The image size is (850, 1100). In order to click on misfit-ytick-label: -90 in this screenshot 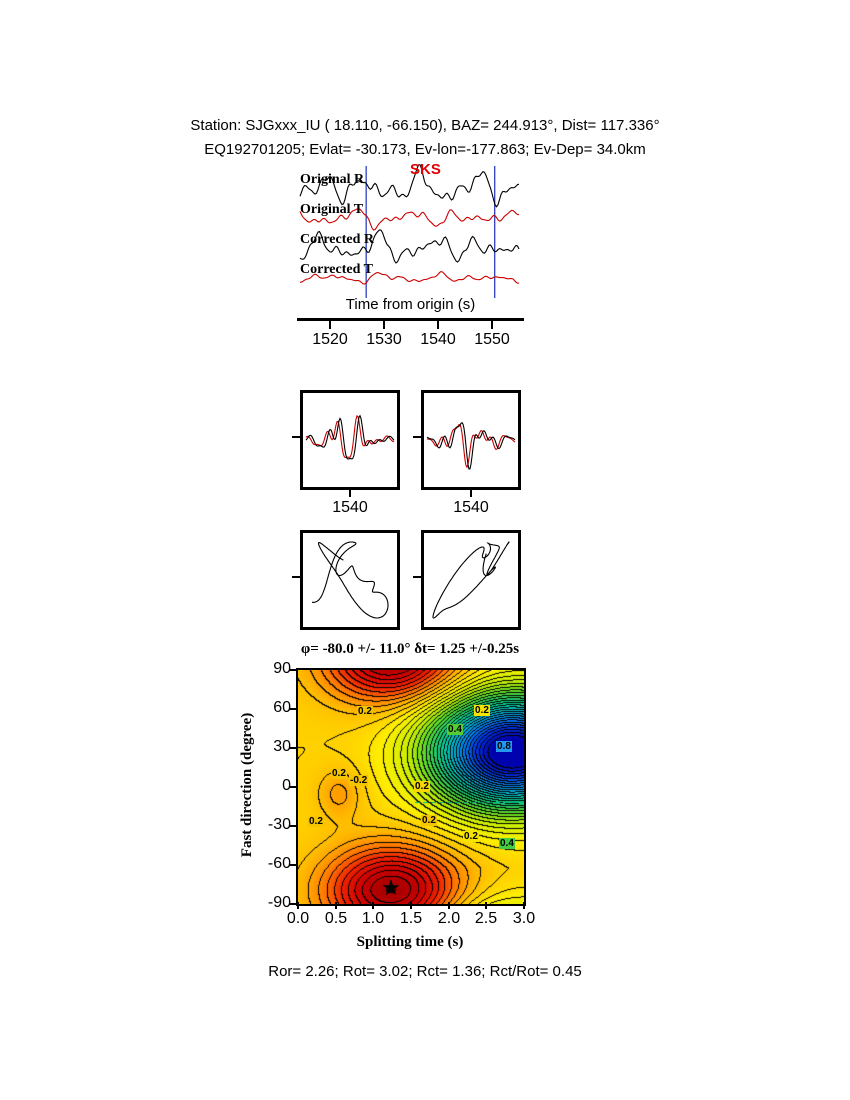, I will do `click(279, 902)`.